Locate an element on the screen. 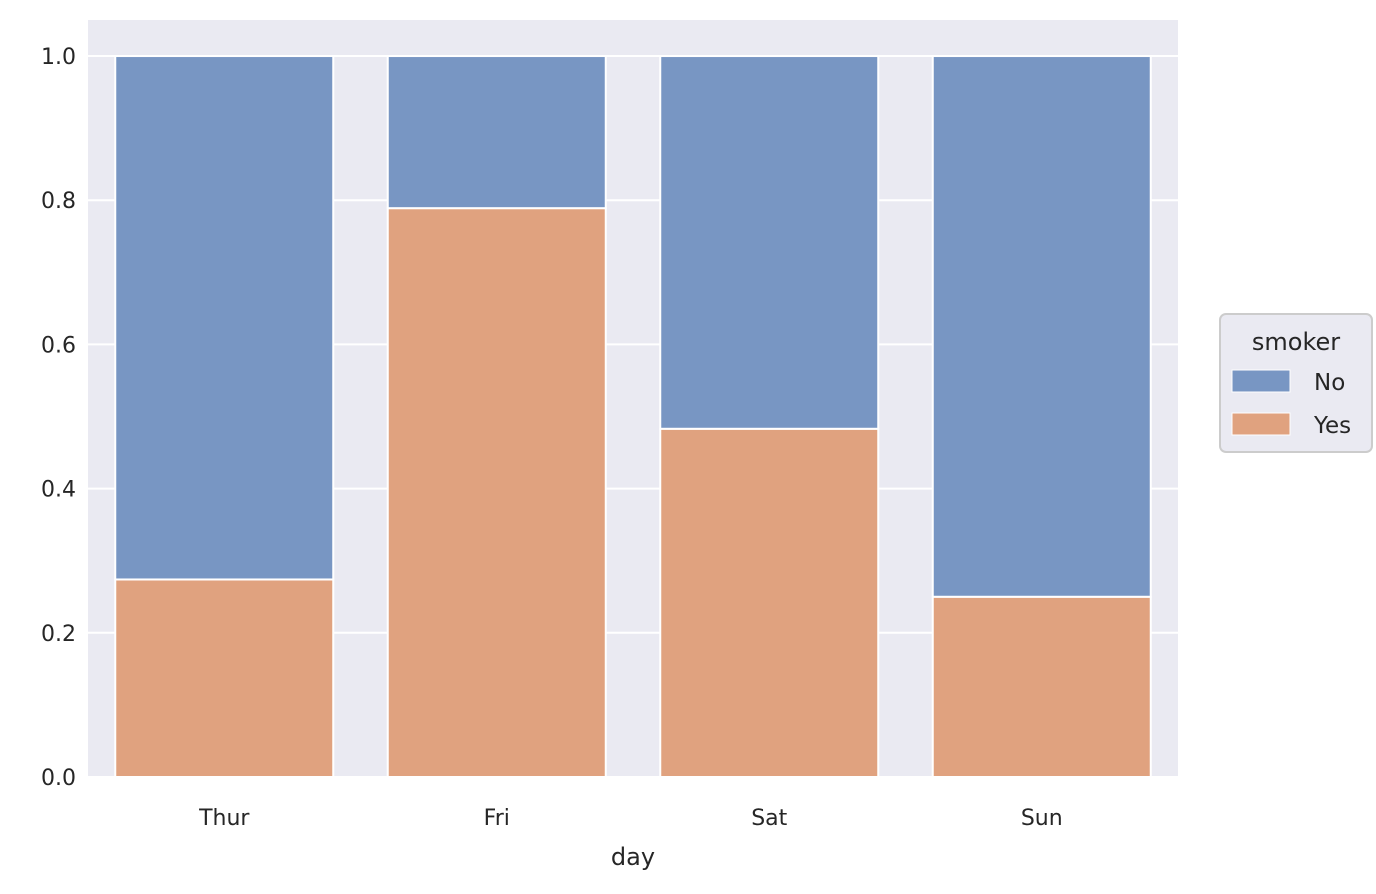  y-tick-label: 0.2 is located at coordinates (58, 634).